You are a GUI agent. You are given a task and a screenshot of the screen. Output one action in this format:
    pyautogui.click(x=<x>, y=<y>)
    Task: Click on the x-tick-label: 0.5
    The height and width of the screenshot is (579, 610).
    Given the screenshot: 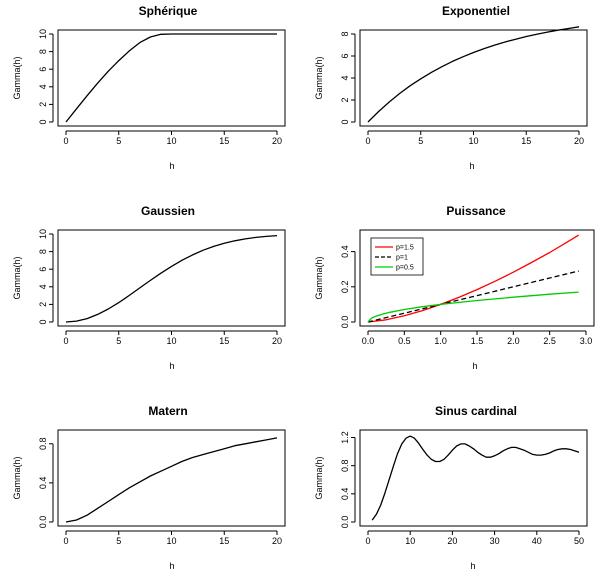 What is the action you would take?
    pyautogui.click(x=404, y=341)
    